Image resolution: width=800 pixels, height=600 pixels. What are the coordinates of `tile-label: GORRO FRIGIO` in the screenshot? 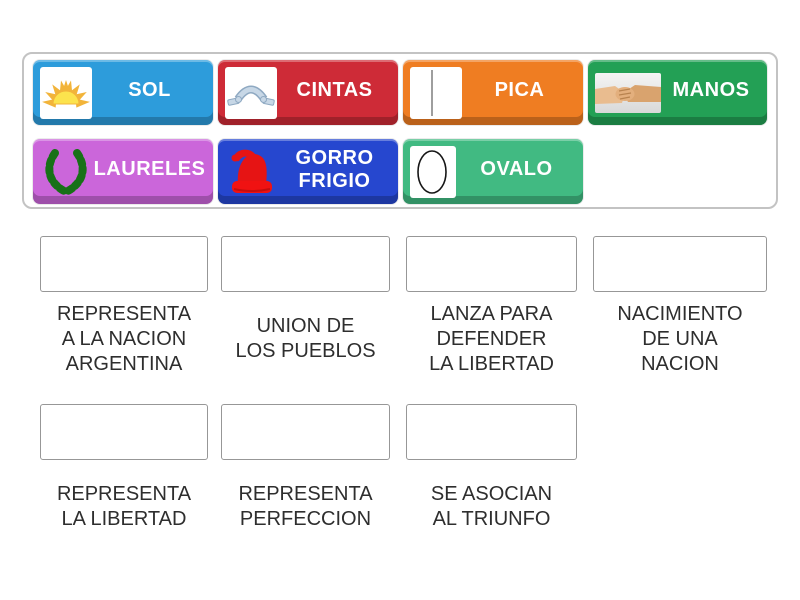 It's located at (334, 169).